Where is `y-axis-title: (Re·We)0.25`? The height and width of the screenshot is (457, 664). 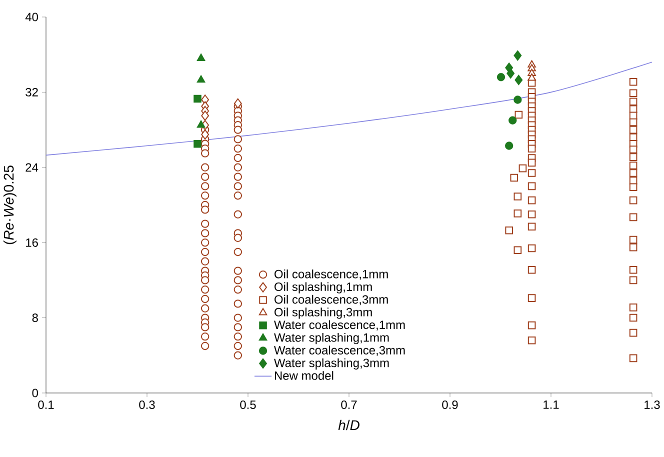 y-axis-title: (Re·We)0.25 is located at coordinates (9, 205).